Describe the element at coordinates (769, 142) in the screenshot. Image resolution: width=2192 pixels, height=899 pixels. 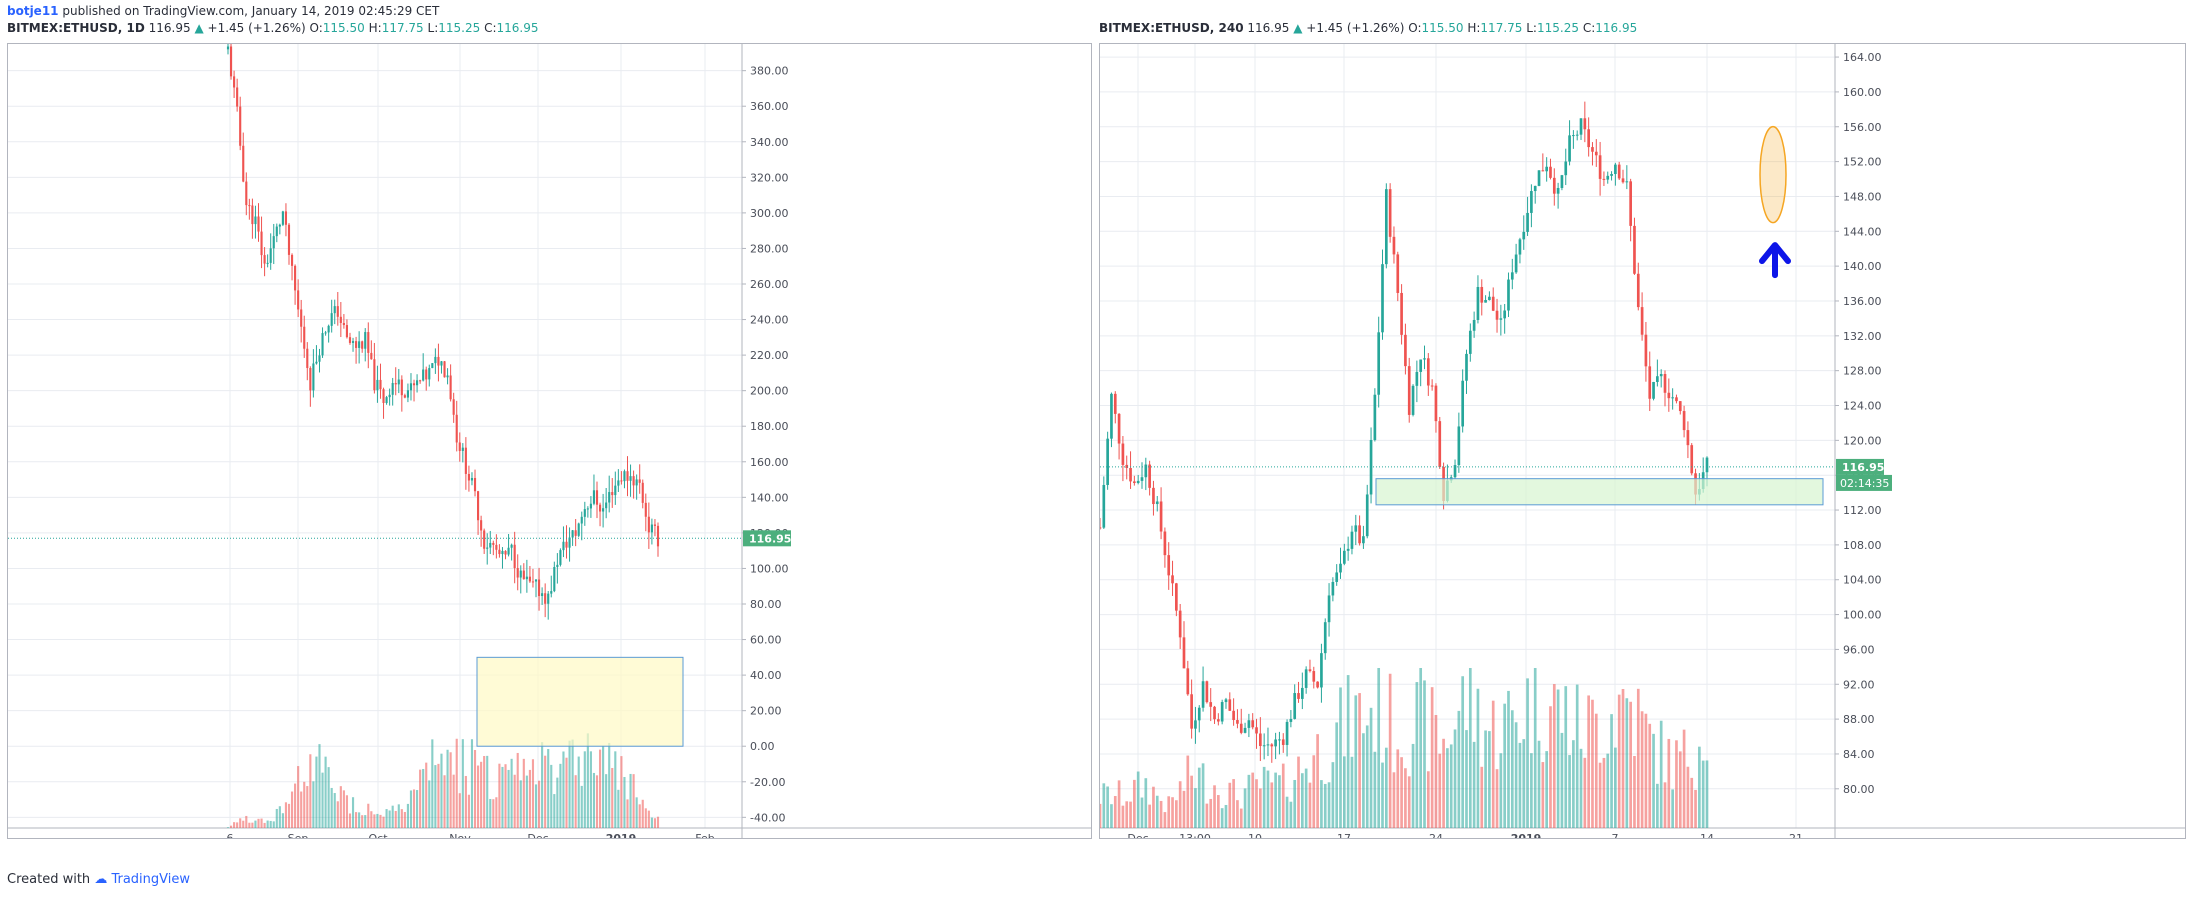
I see `left-price-tick-label: 340.00` at that location.